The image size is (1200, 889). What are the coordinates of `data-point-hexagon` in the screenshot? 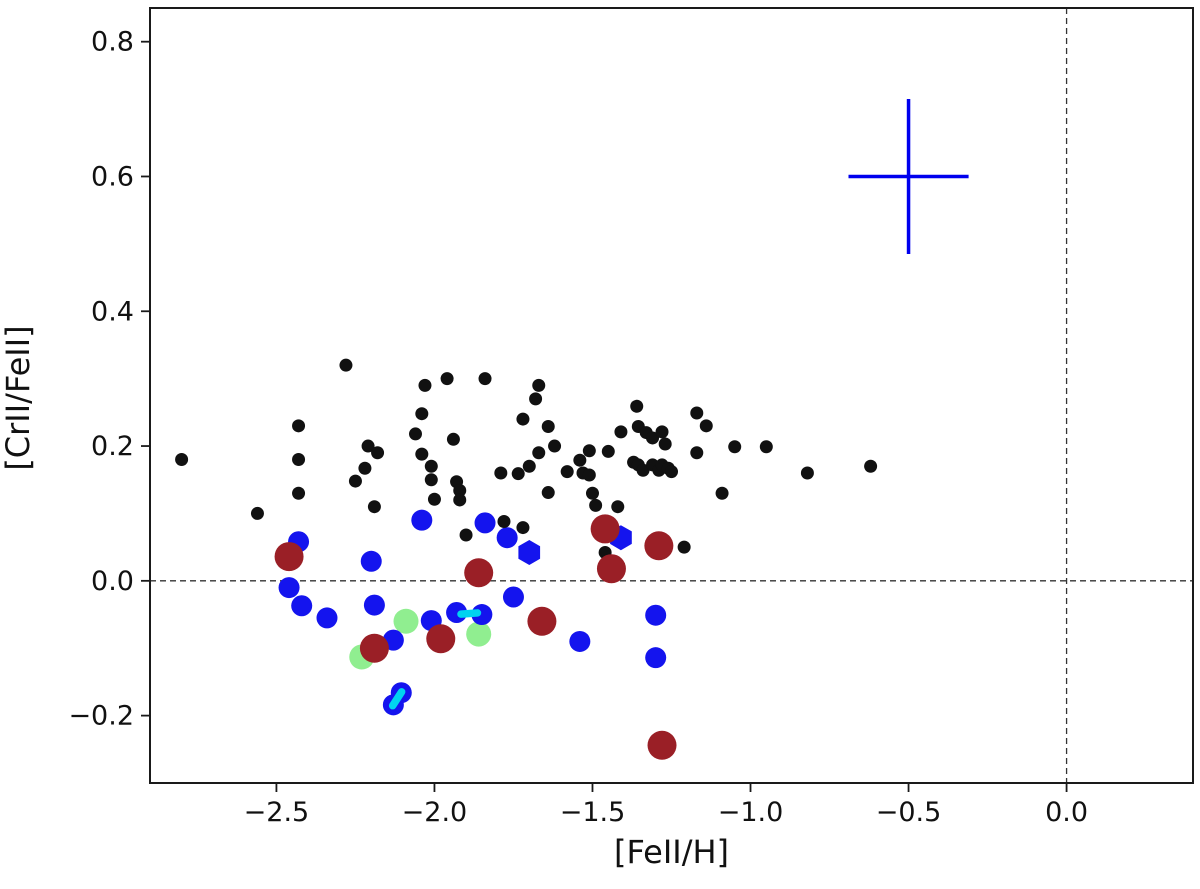 It's located at (529, 552).